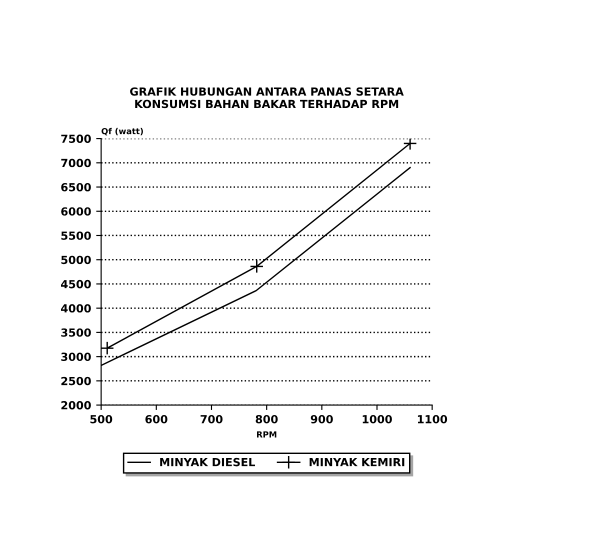 The image size is (613, 533). I want to click on y-tick-label: 2500, so click(76, 381).